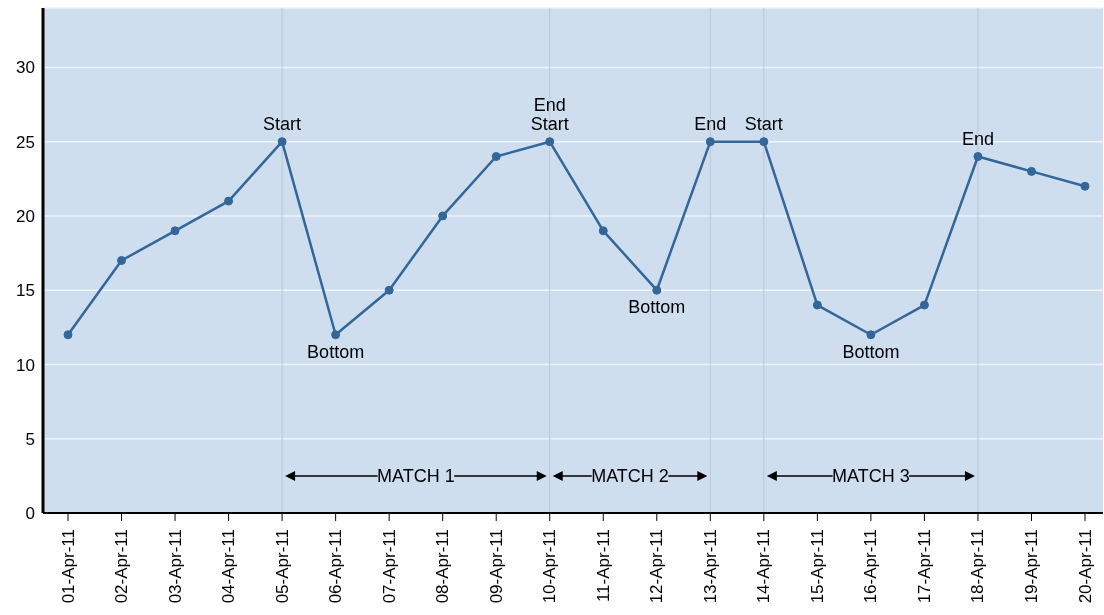 The image size is (1104, 615). What do you see at coordinates (25, 291) in the screenshot?
I see `y-tick-label: 15` at bounding box center [25, 291].